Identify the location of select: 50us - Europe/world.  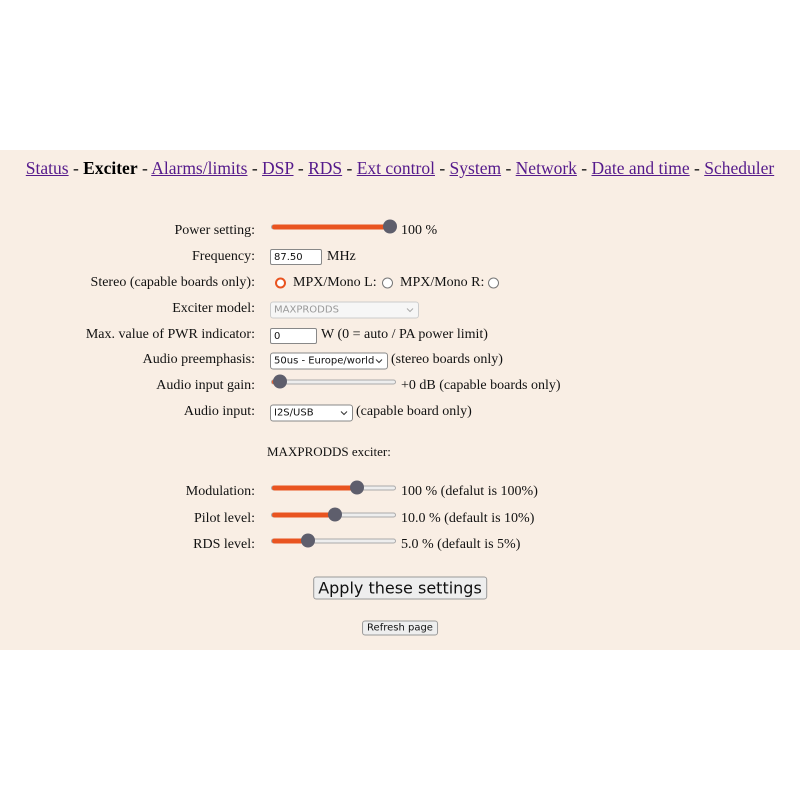
(329, 361).